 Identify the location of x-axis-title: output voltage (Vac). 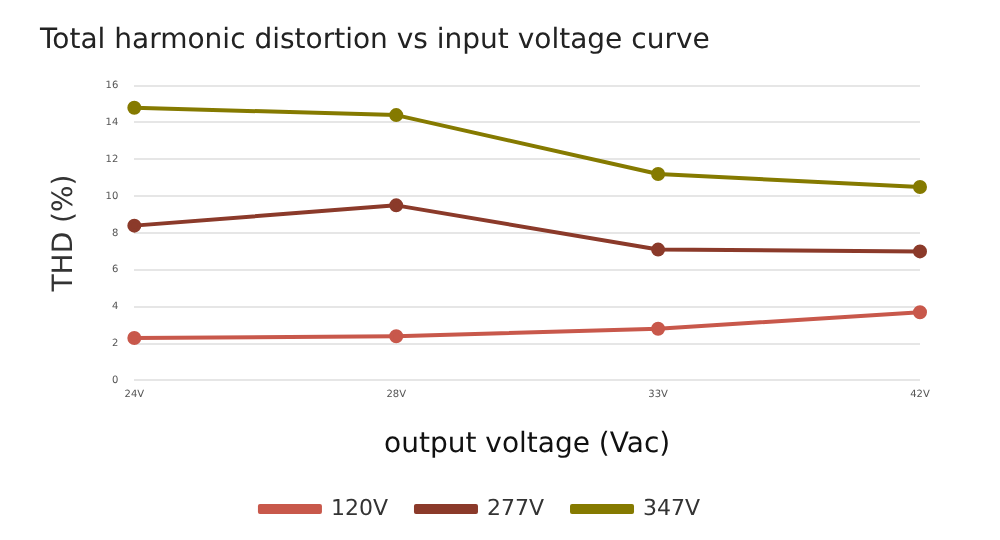
(527, 444).